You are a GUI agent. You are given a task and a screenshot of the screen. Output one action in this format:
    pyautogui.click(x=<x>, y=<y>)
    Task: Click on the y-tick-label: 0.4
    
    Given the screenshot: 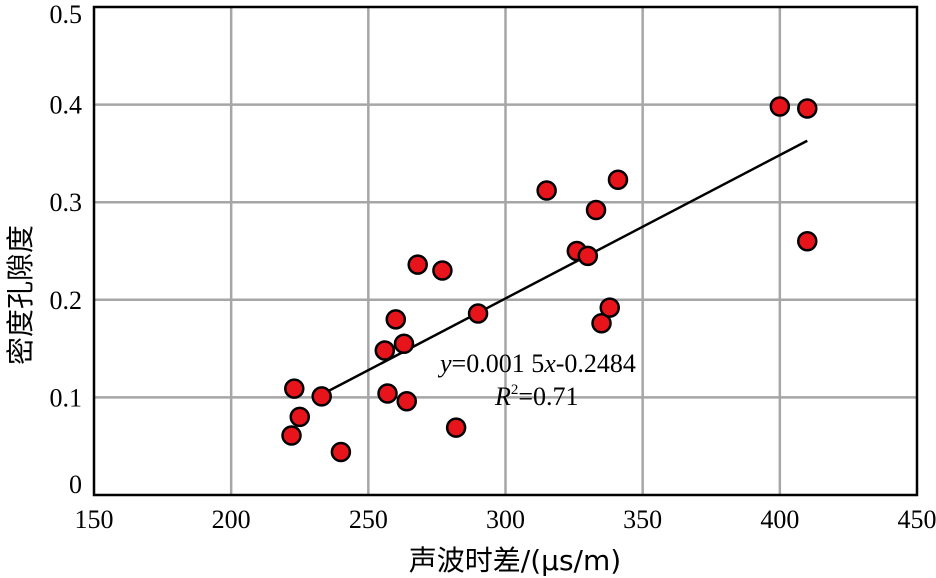 What is the action you would take?
    pyautogui.click(x=66, y=105)
    